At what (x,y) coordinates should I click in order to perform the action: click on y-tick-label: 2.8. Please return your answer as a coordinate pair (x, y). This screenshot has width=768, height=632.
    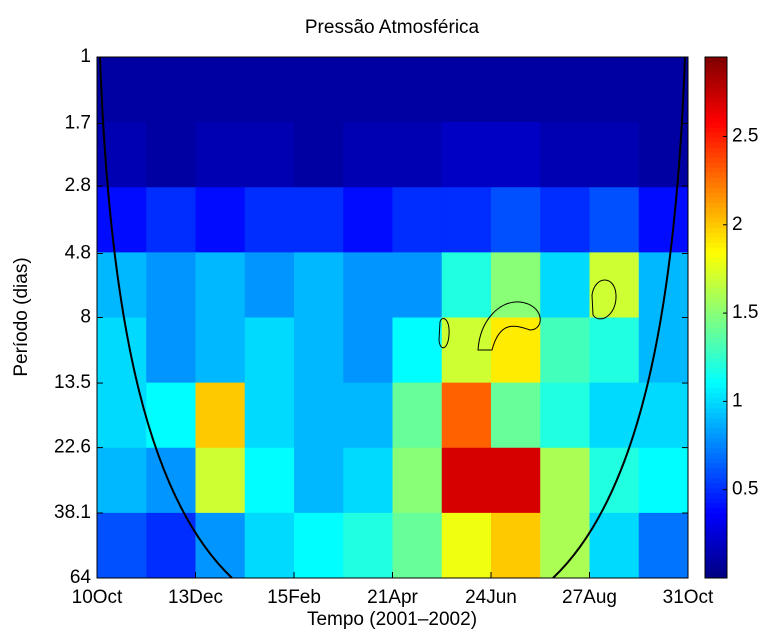
    Looking at the image, I should click on (78, 185).